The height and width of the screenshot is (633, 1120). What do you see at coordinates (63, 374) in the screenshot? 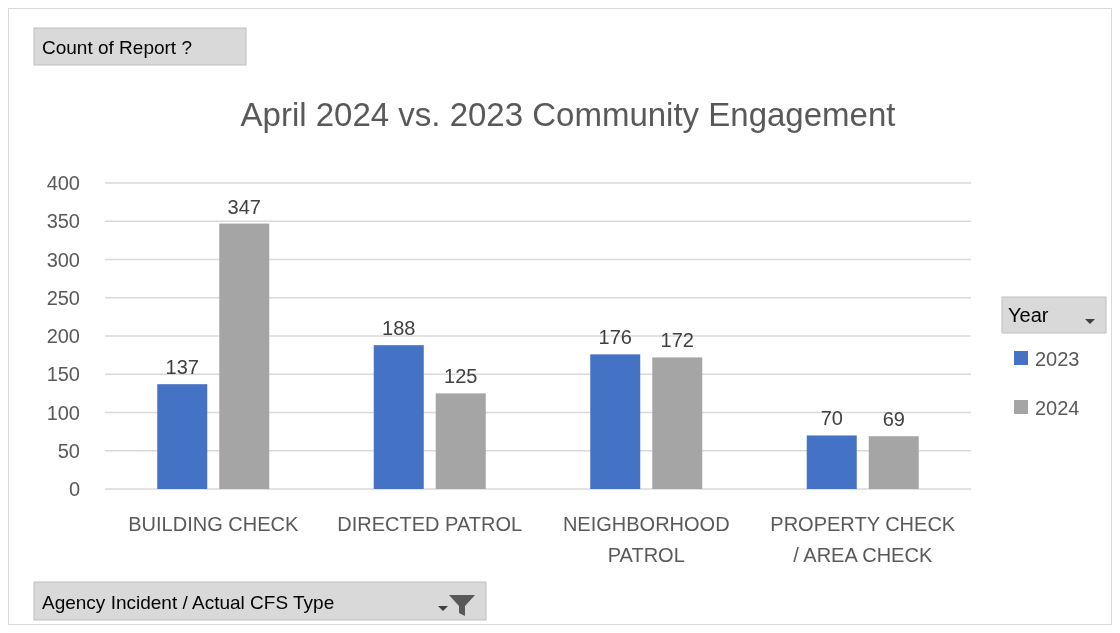
I see `y-tick-label: 150` at bounding box center [63, 374].